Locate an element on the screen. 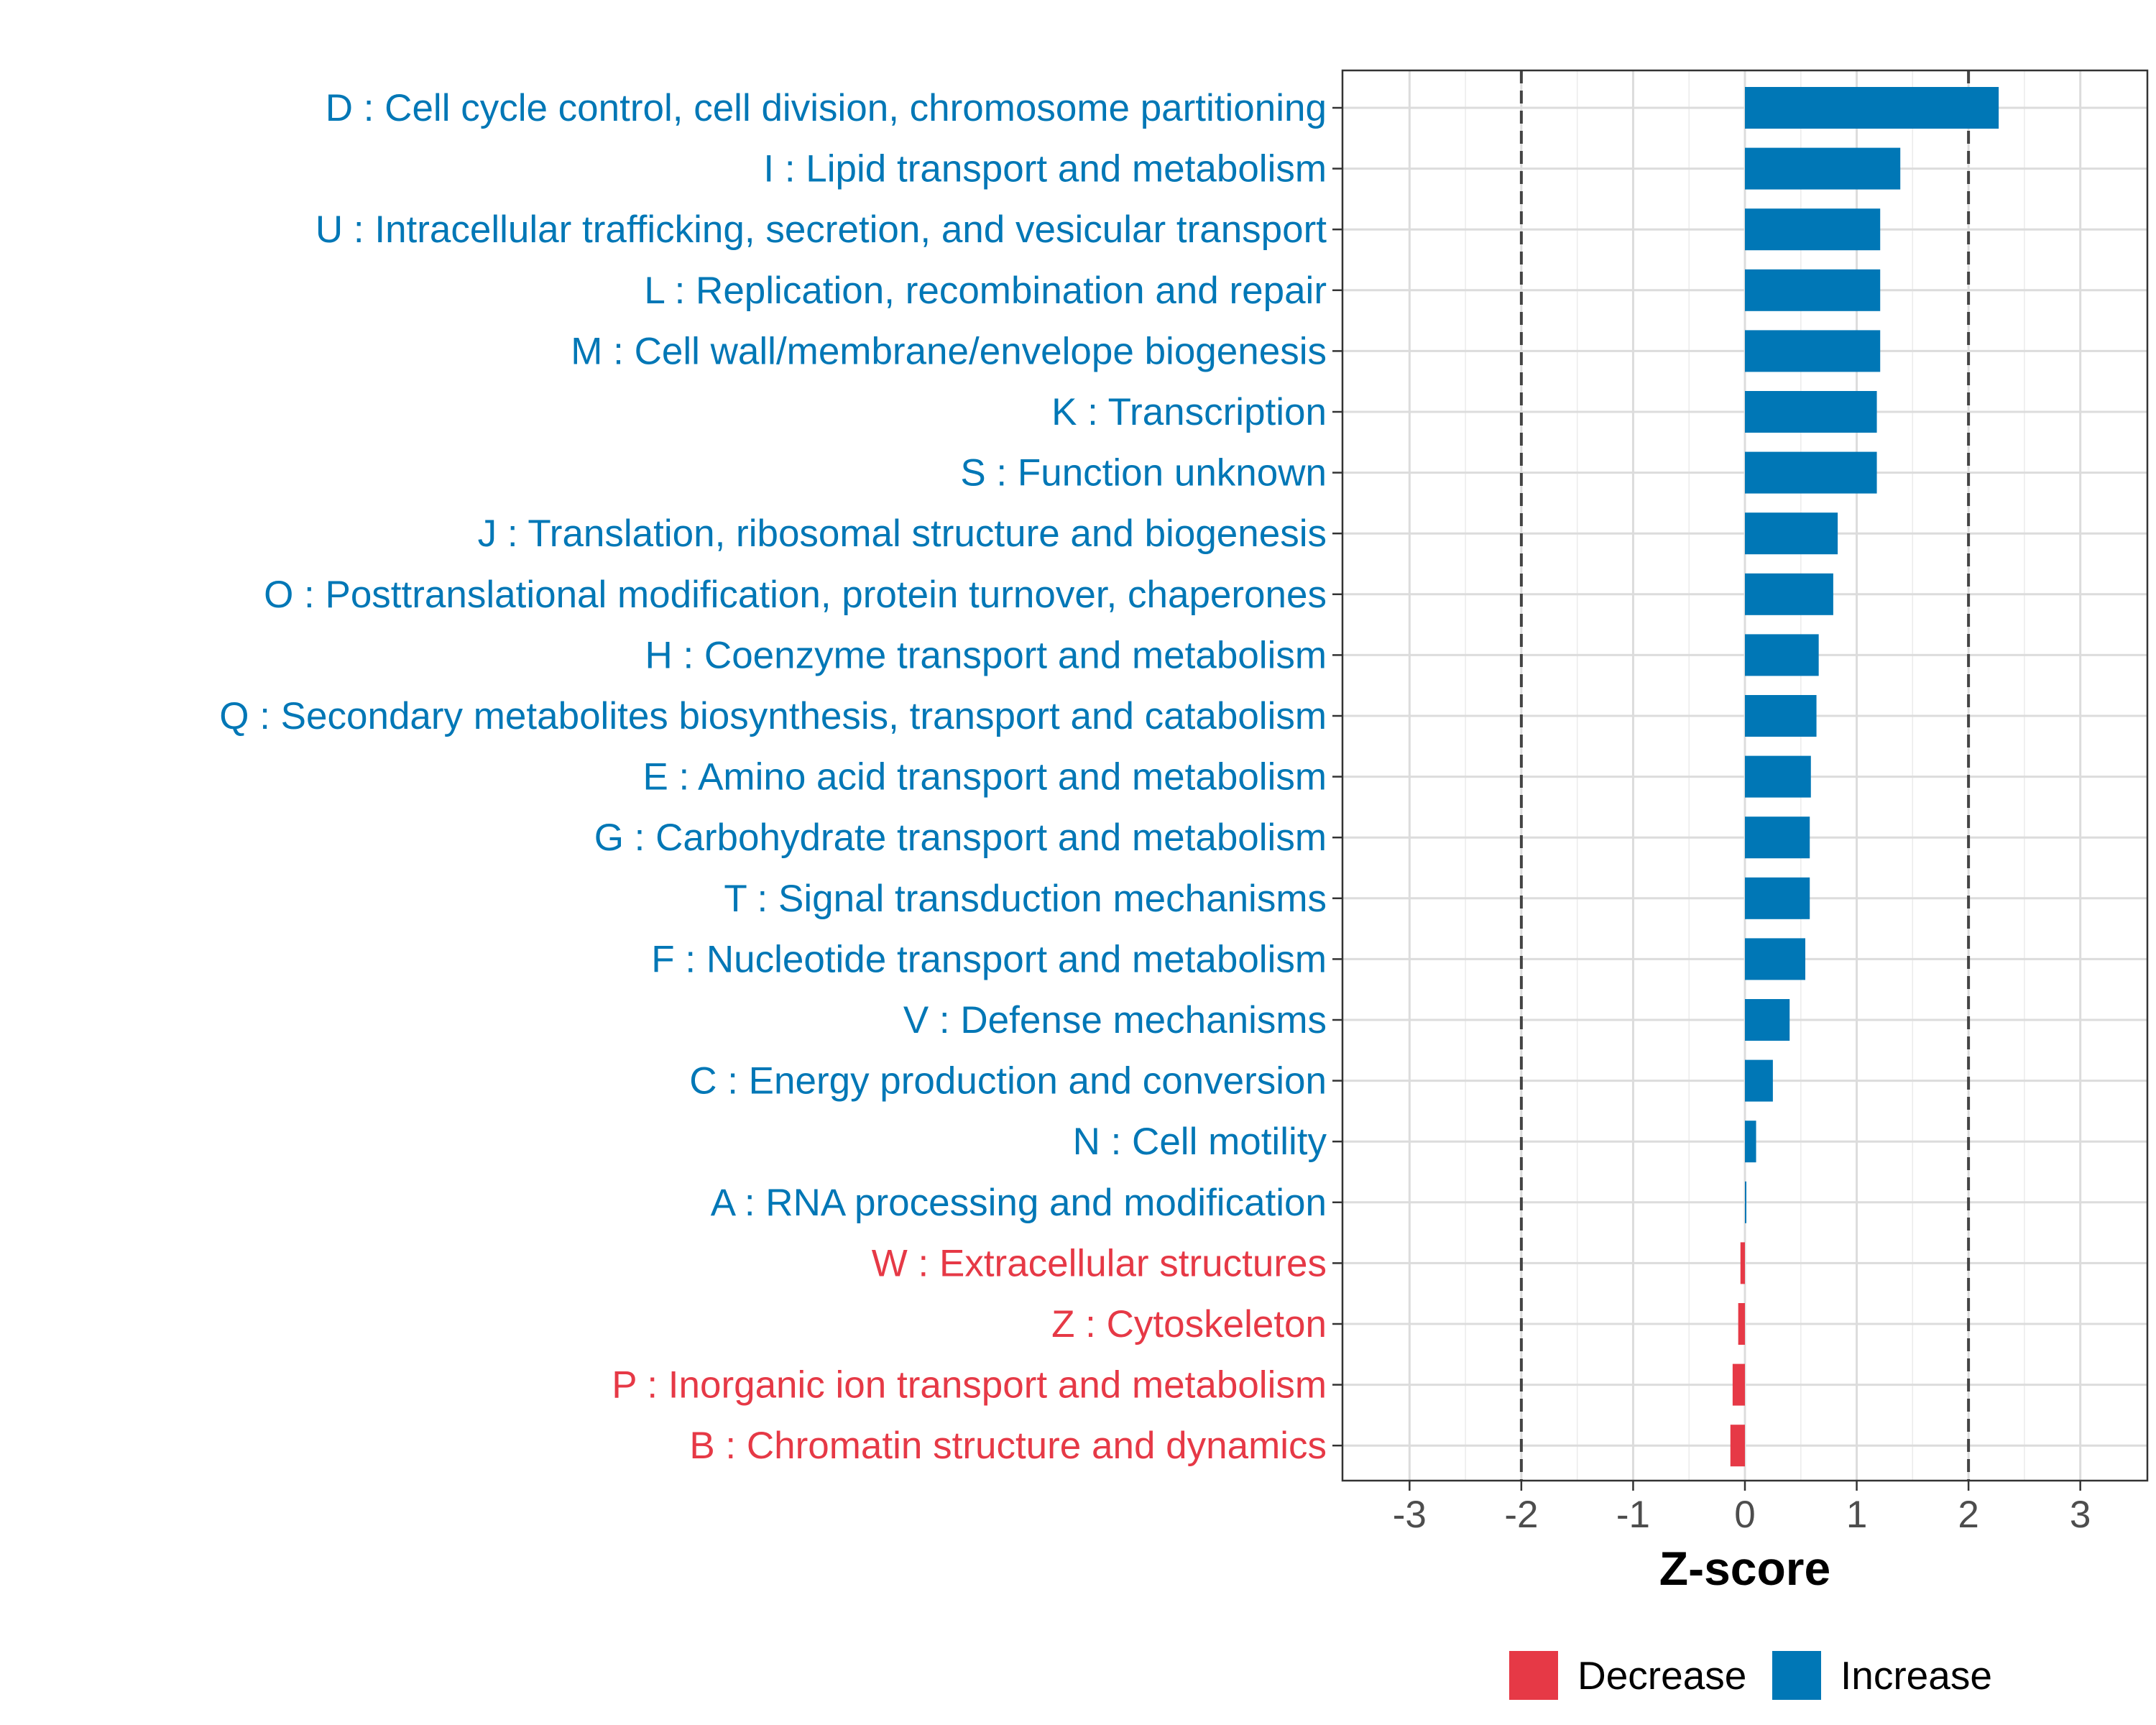  legend-key-increase is located at coordinates (1797, 1675).